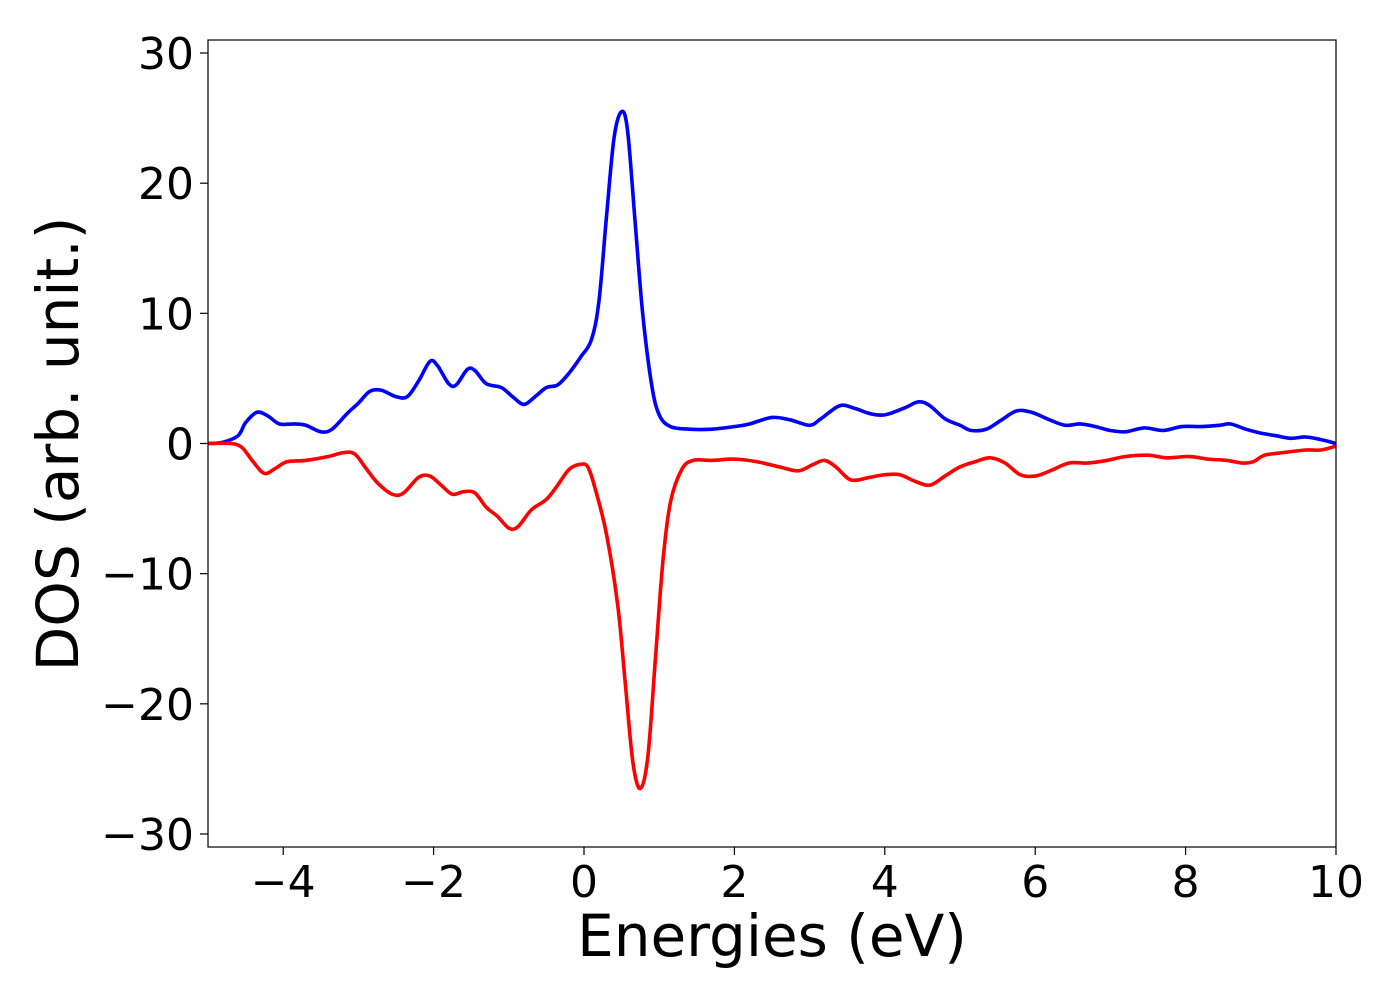  I want to click on y-axis: 30 20 10 0 −10 −20 −30, so click(154, 445).